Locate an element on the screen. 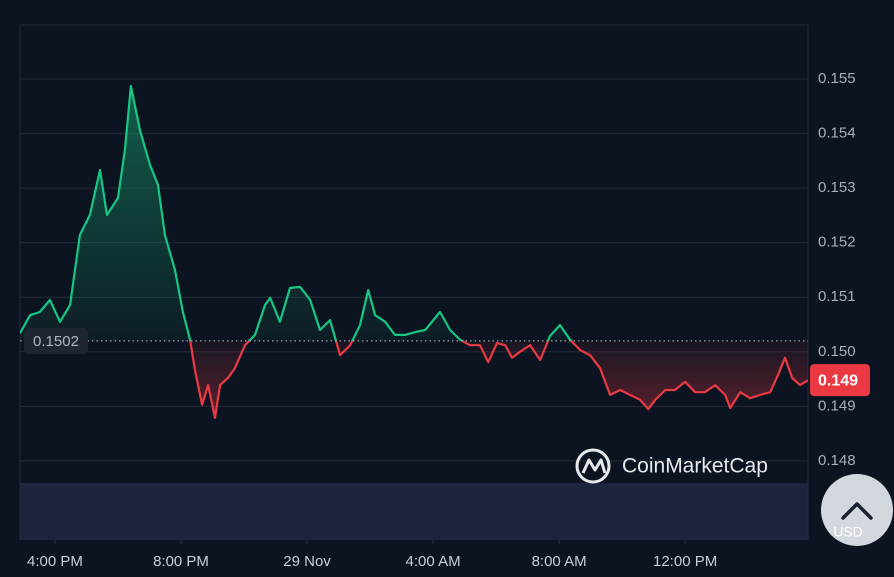 The width and height of the screenshot is (894, 577). baseline-label-box is located at coordinates (56, 340).